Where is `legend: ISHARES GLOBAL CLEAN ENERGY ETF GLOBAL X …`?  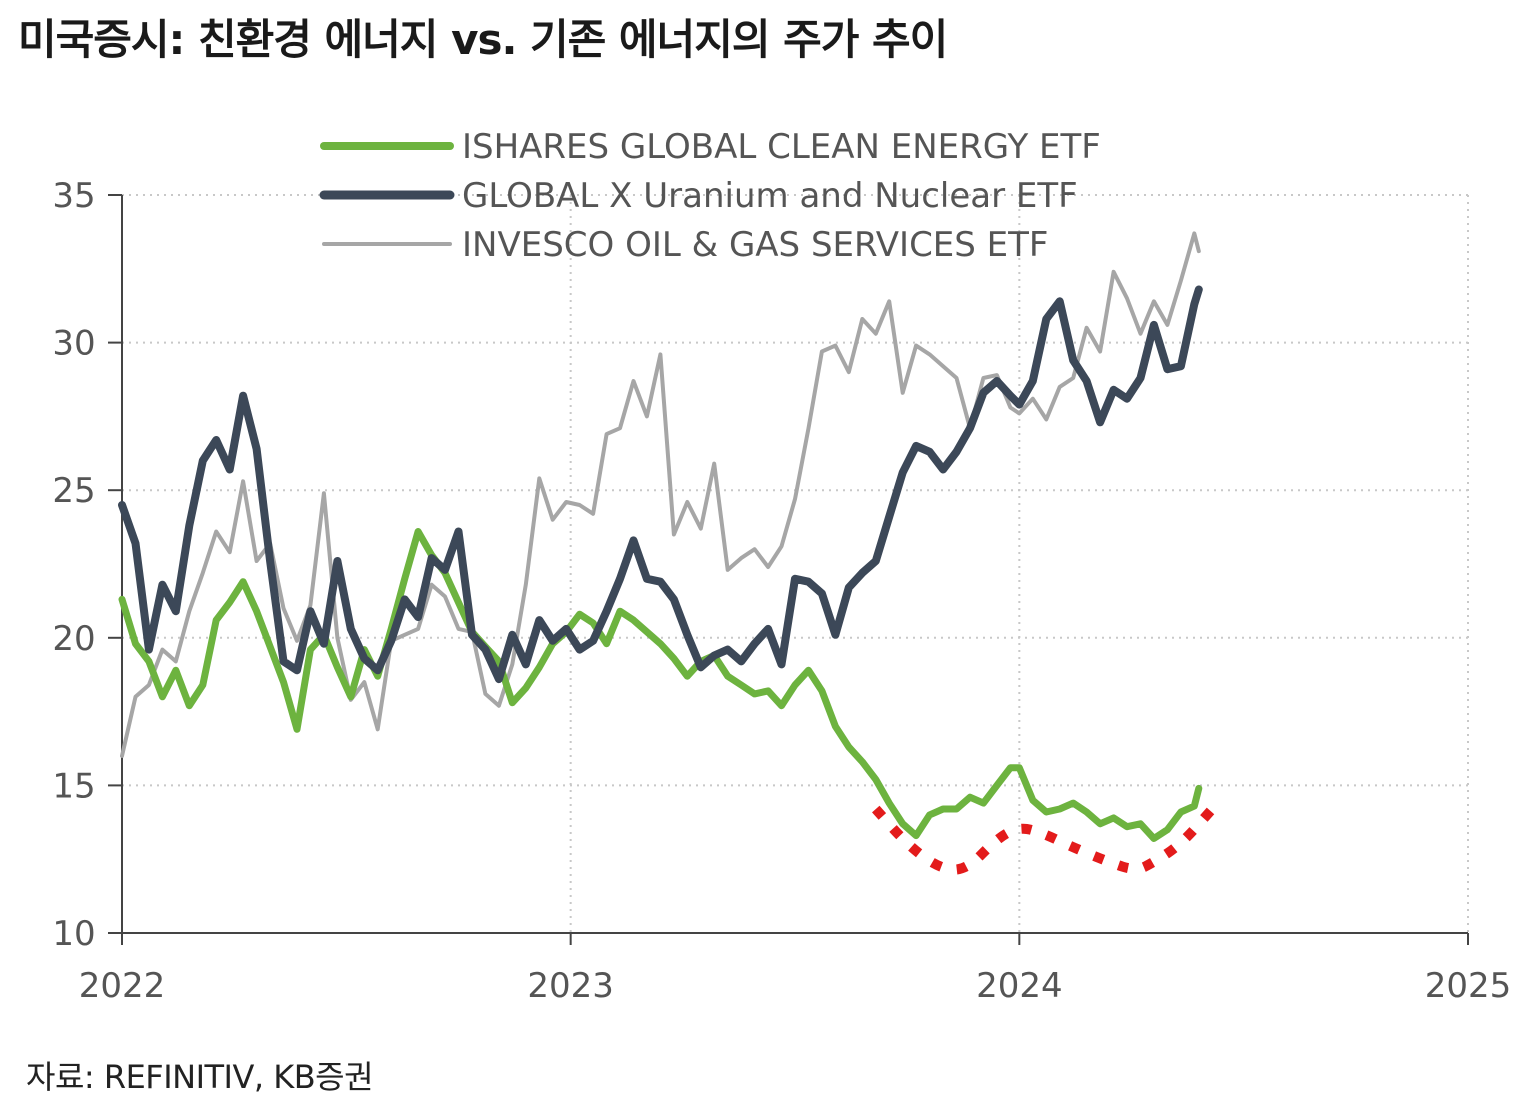 legend: ISHARES GLOBAL CLEAN ENERGY ETF GLOBAL X … is located at coordinates (710, 196).